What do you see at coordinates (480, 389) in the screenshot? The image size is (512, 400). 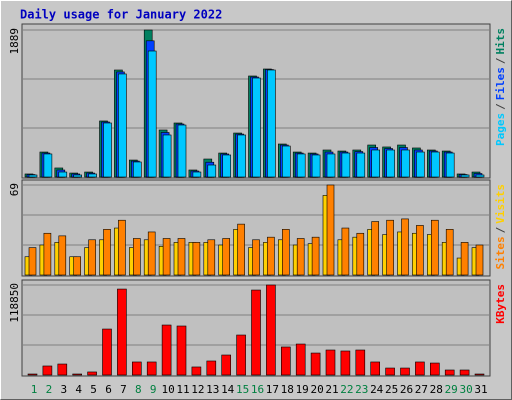 I see `x-tick-label: 31` at bounding box center [480, 389].